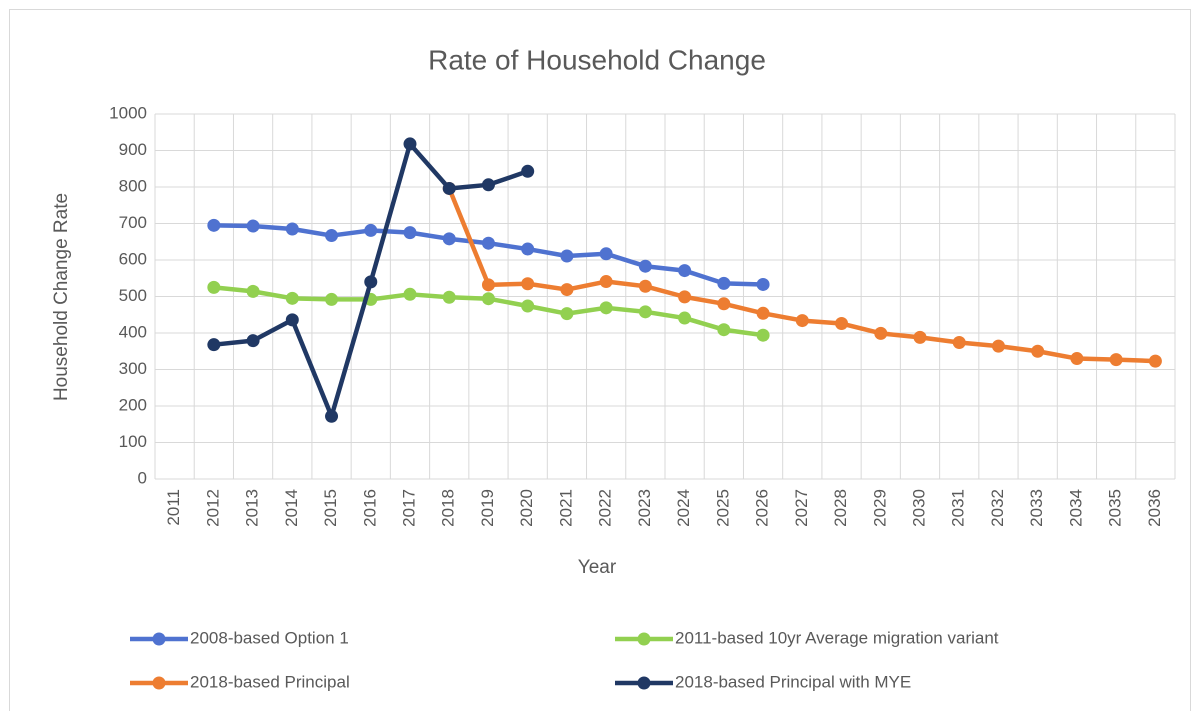 This screenshot has width=1201, height=711. Describe the element at coordinates (801, 508) in the screenshot. I see `x-tick-label: 2027` at that location.